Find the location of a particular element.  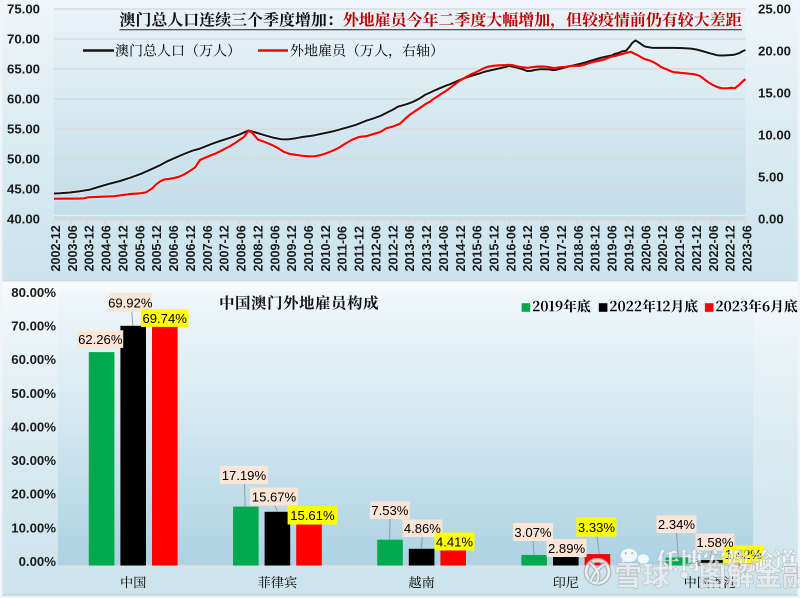

svg-text: 25.00 is located at coordinates (774, 9).